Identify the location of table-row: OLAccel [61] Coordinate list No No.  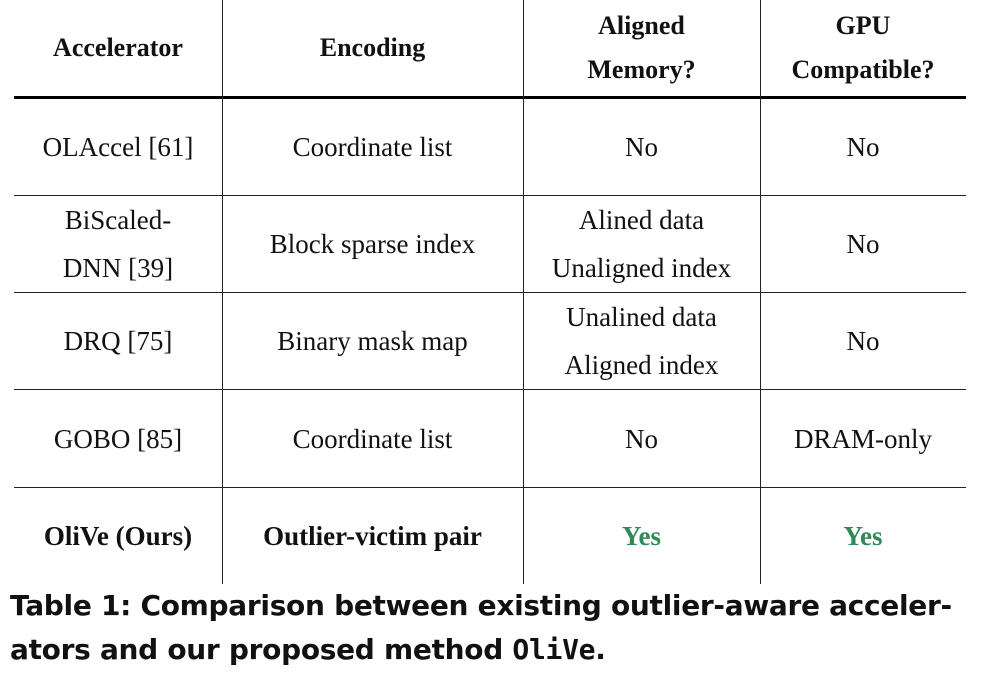
(490, 146).